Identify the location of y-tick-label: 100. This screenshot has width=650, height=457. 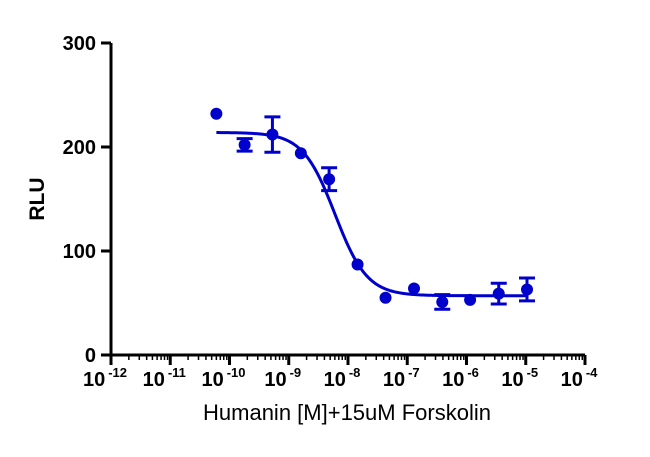
(79, 252).